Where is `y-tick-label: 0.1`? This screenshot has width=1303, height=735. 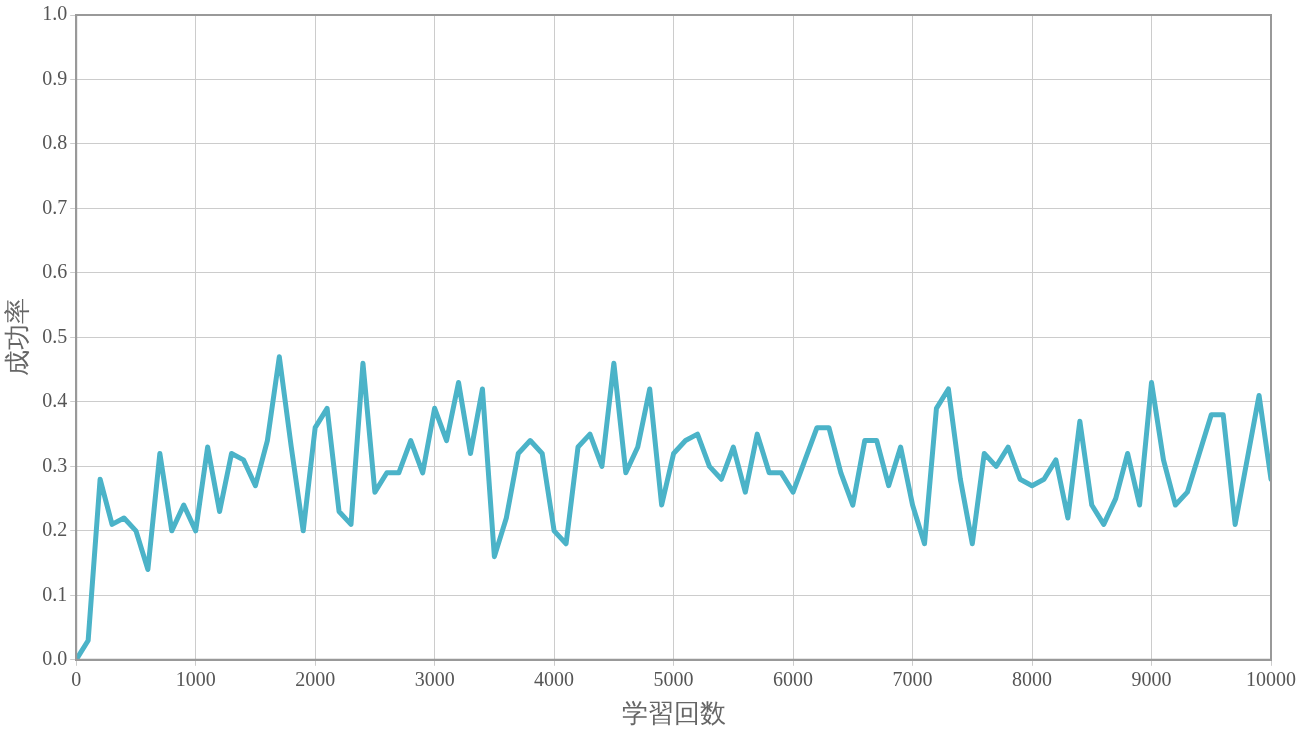
y-tick-label: 0.1 is located at coordinates (55, 593).